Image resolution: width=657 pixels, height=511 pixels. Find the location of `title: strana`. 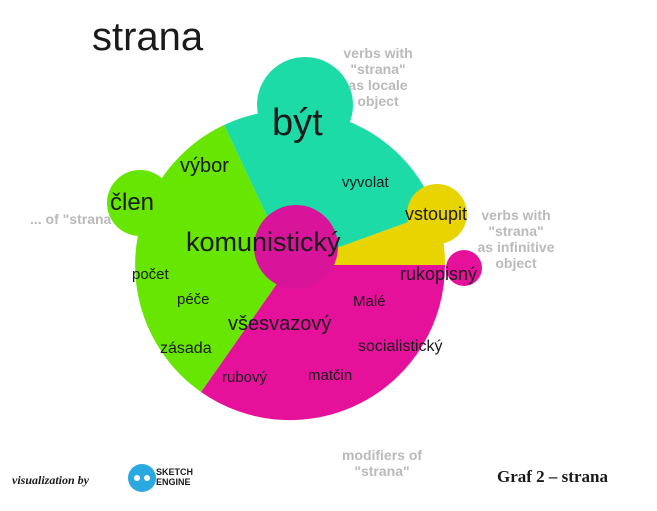

title: strana is located at coordinates (148, 37).